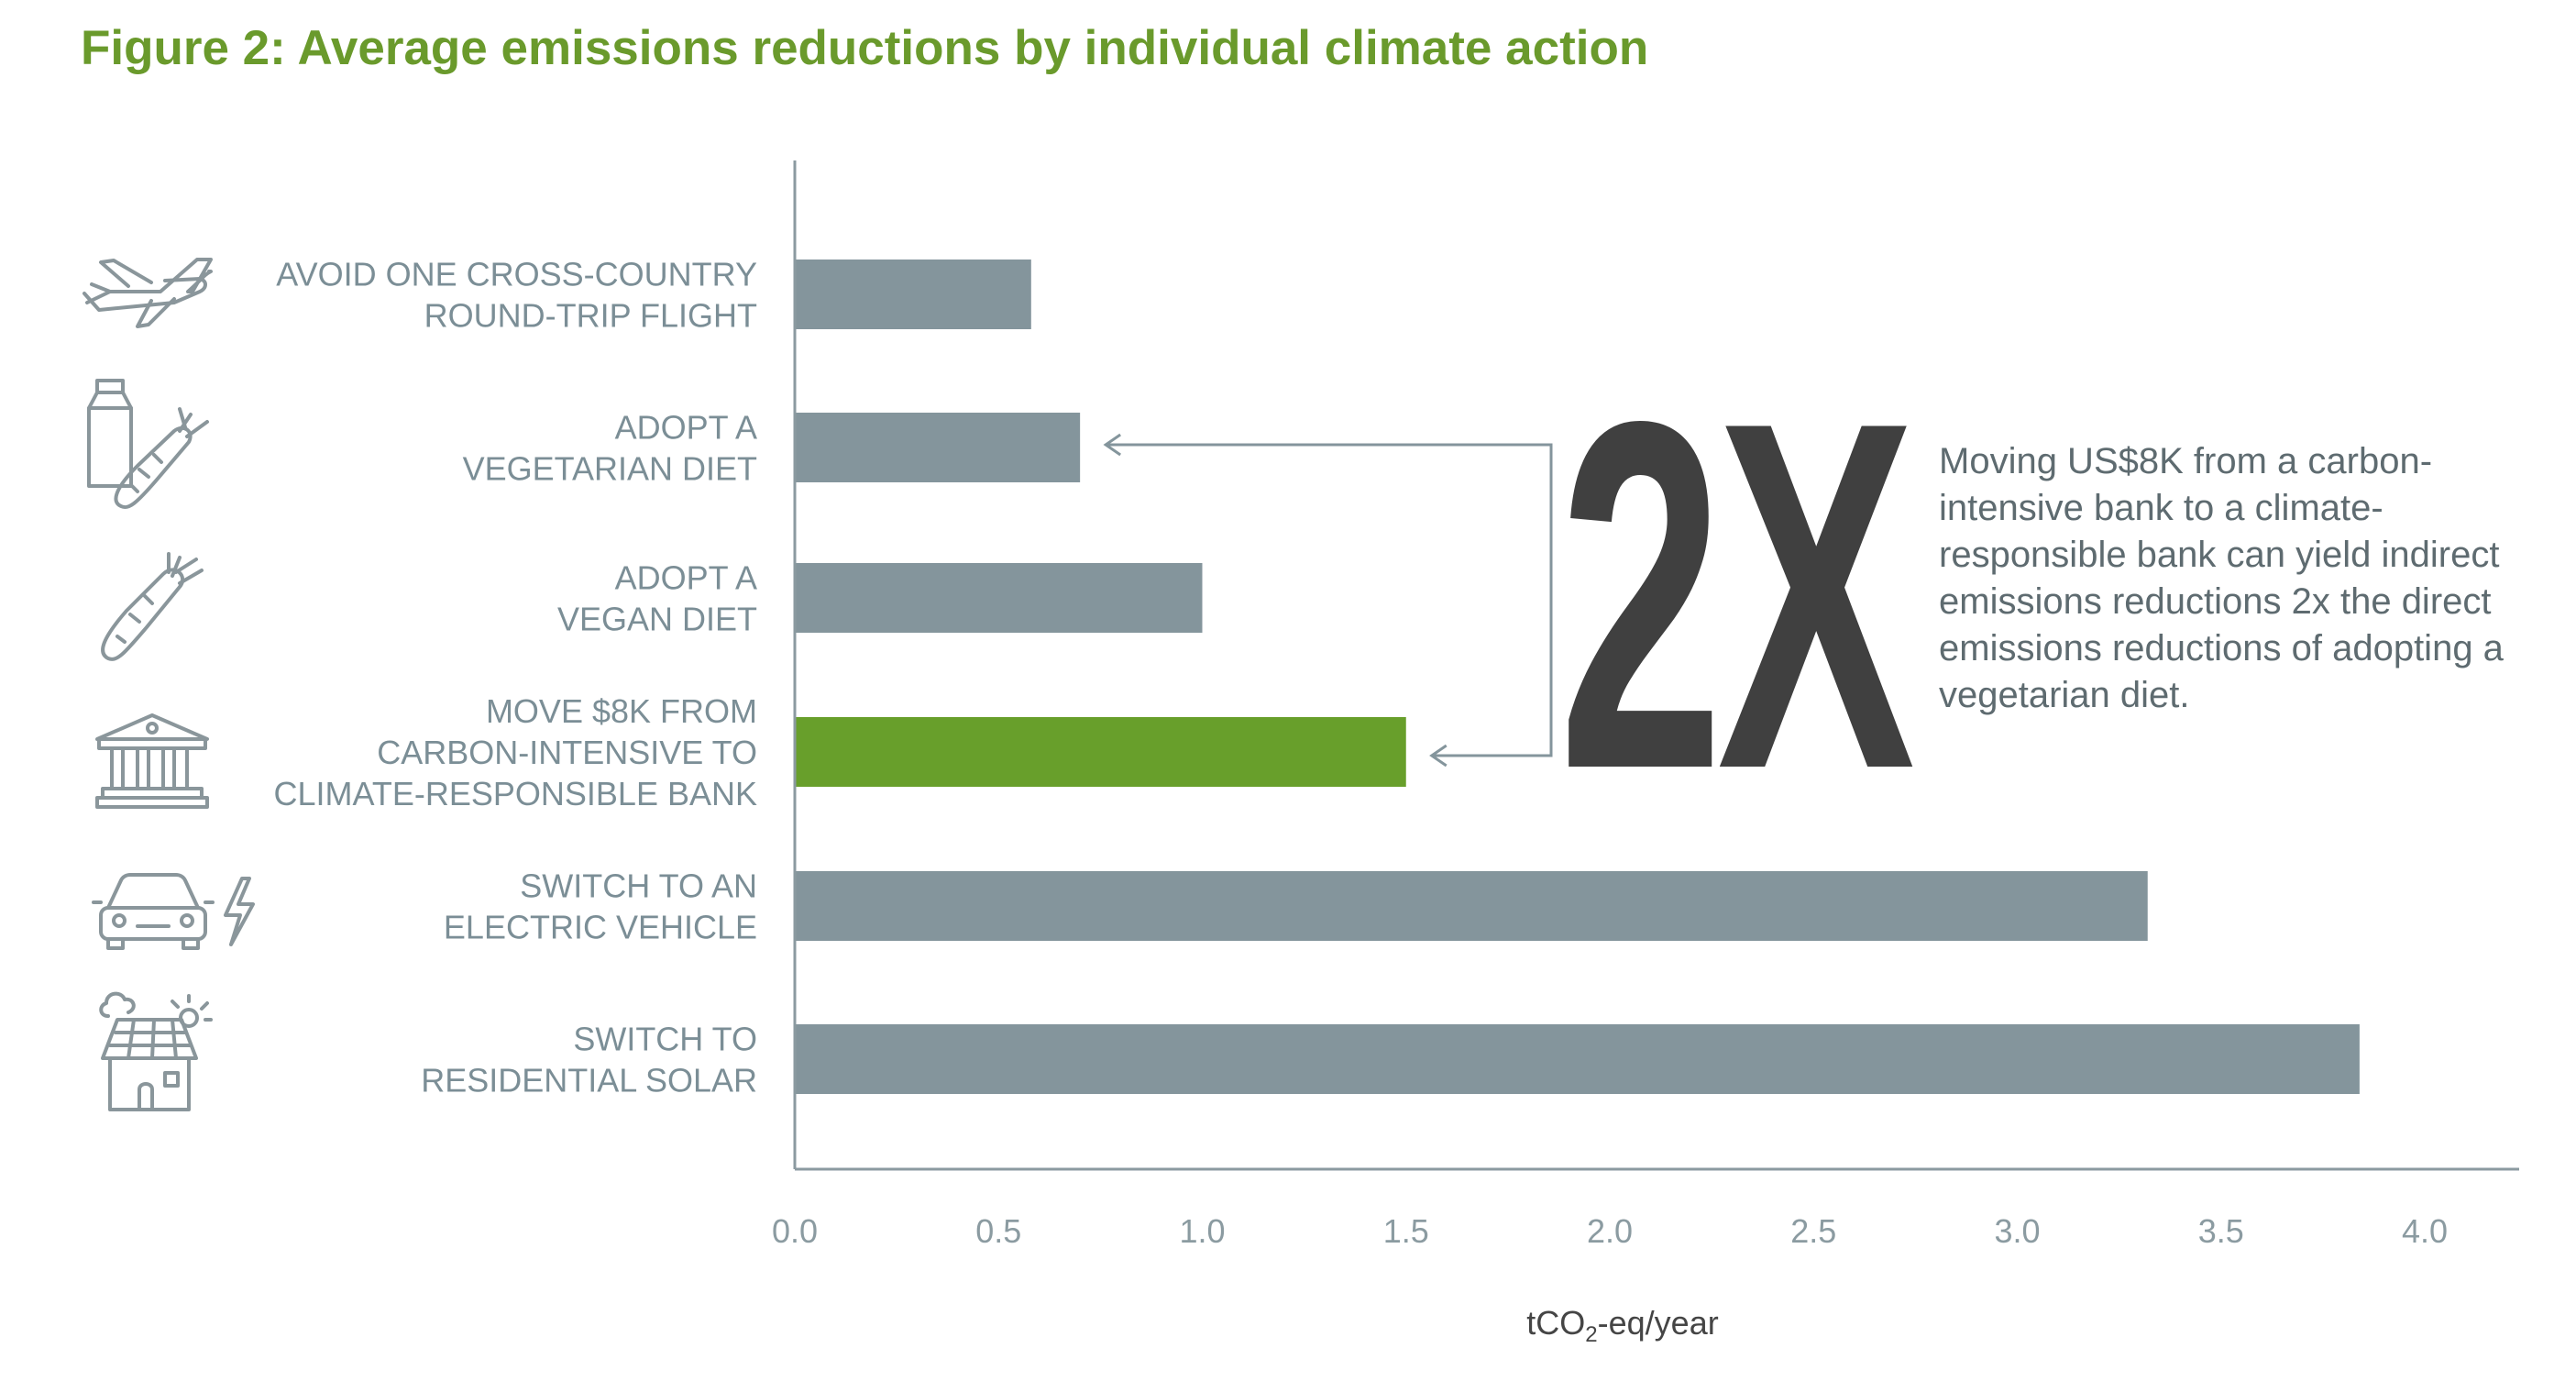  I want to click on electric-car-icon, so click(174, 911).